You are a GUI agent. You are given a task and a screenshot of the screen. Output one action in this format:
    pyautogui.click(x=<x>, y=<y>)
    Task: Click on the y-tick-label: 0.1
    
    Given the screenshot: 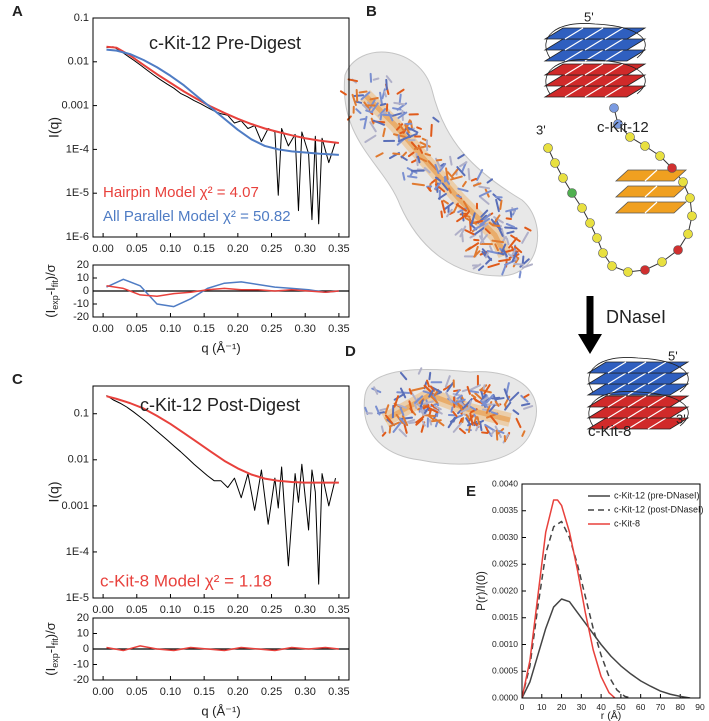 What is the action you would take?
    pyautogui.click(x=81, y=414)
    